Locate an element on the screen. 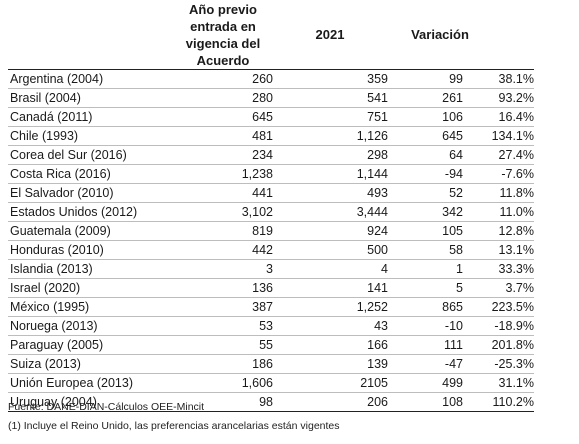  variation-percent-cell: -18.9% is located at coordinates (514, 326).